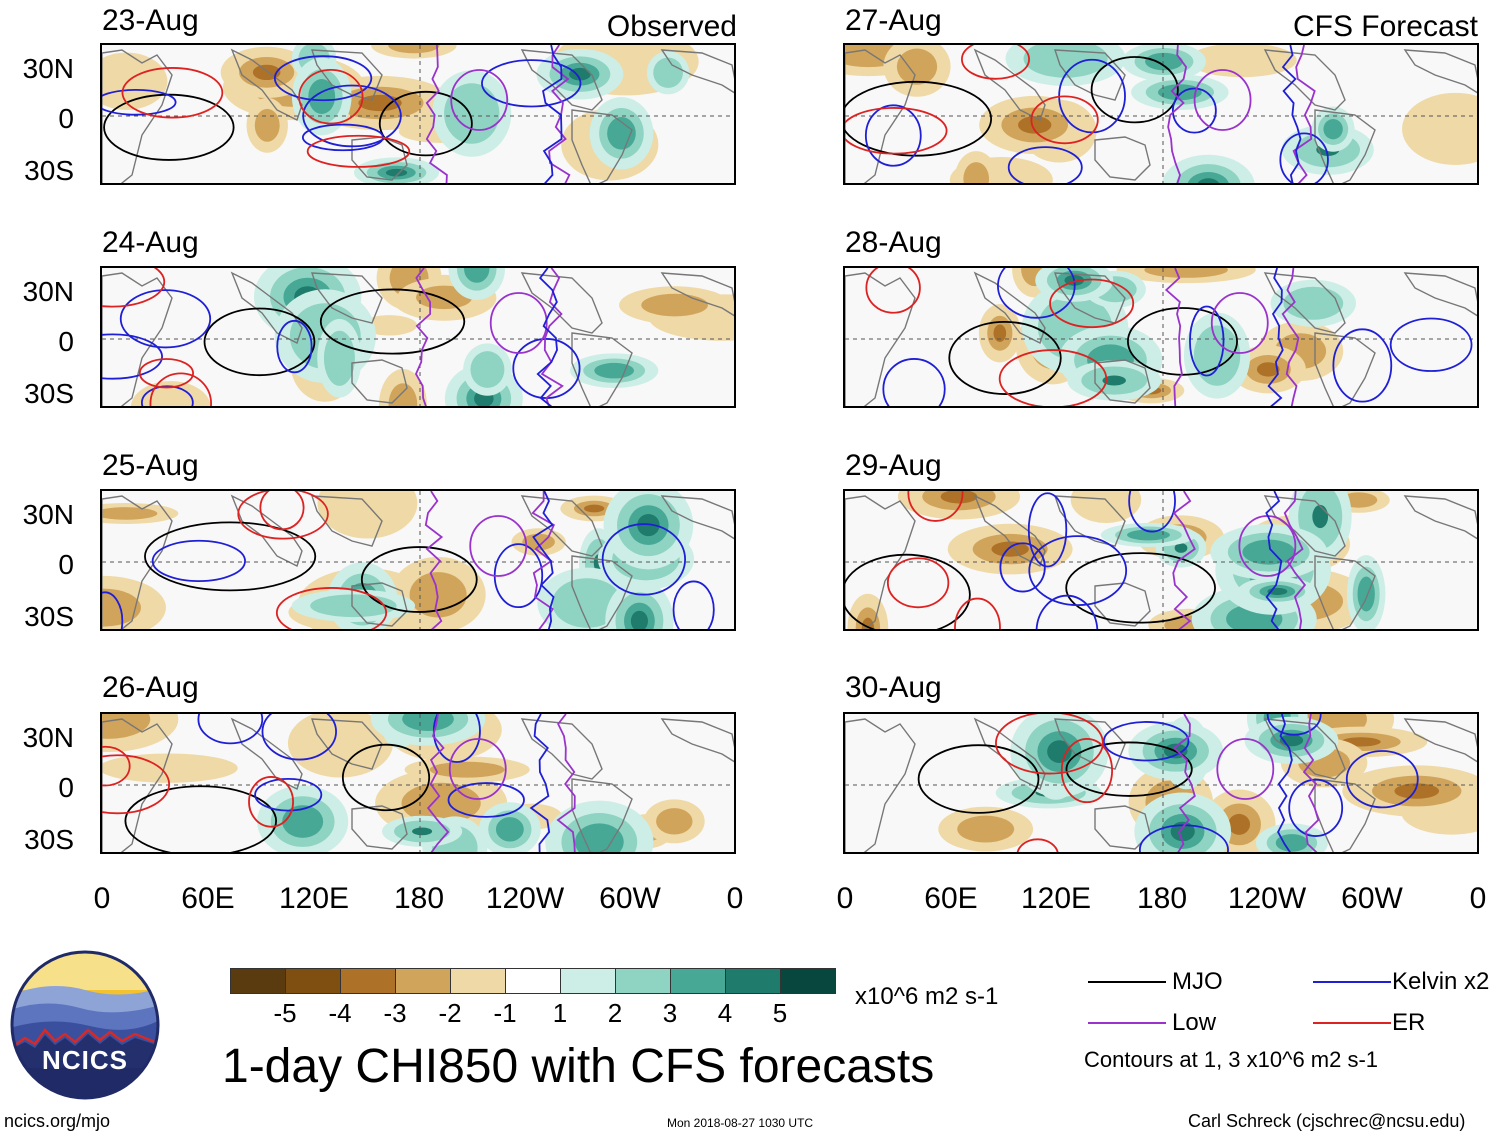 The image size is (1510, 1137). What do you see at coordinates (208, 898) in the screenshot?
I see `x-tick-label: 60E` at bounding box center [208, 898].